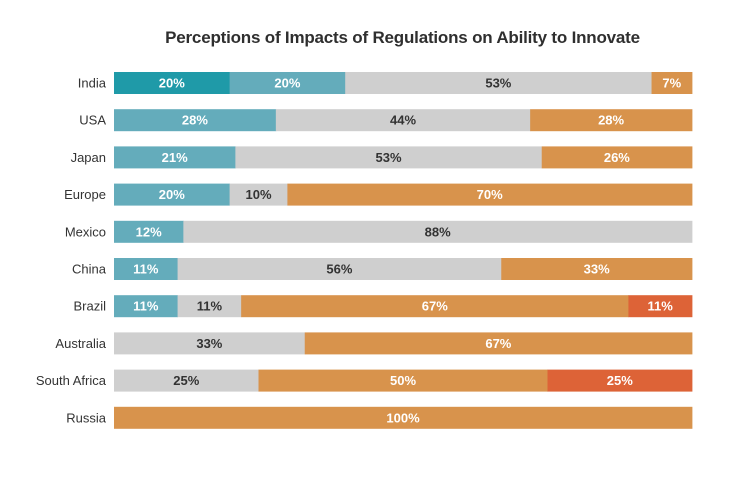 Image resolution: width=741 pixels, height=486 pixels. I want to click on data-label-europe-3: 70%, so click(490, 194).